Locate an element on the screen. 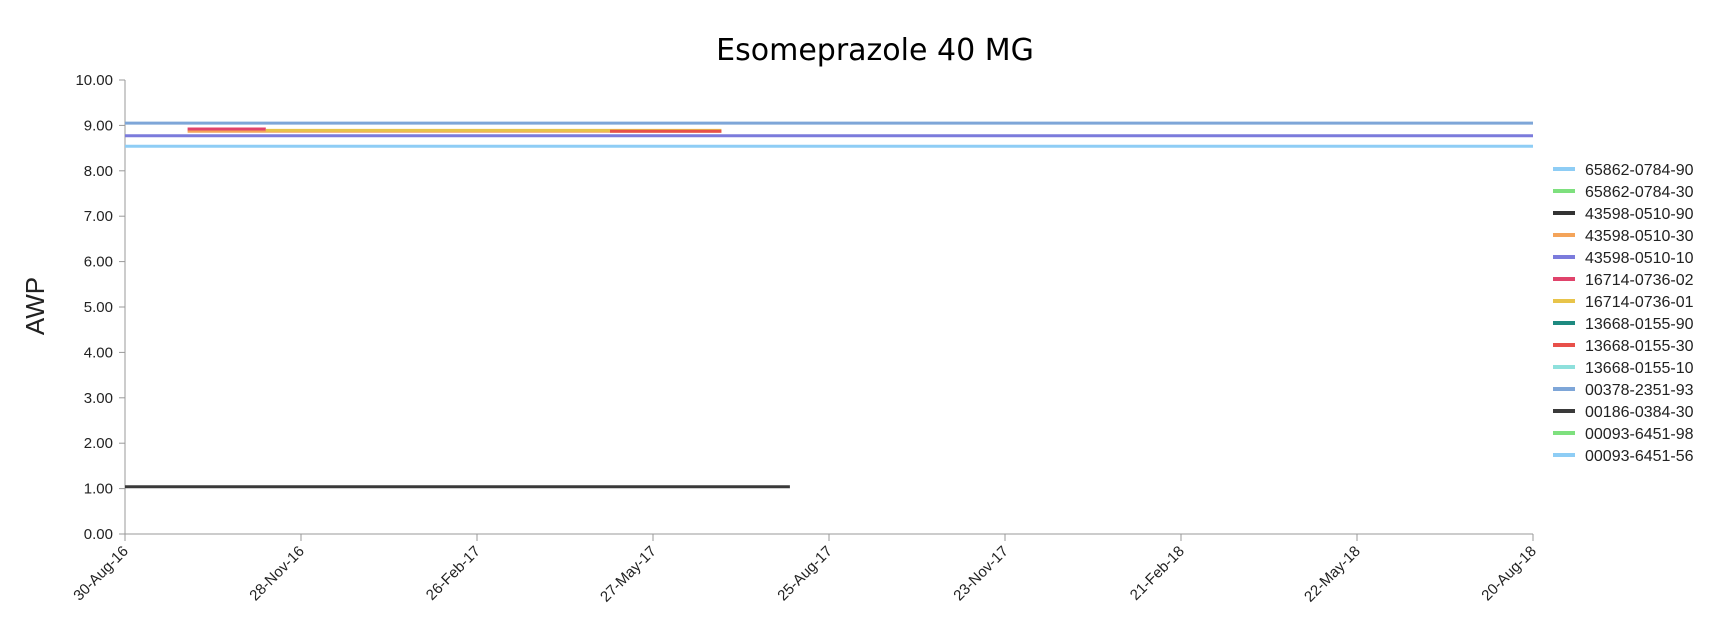 This screenshot has width=1730, height=643. x-tick-label: 25-Aug-17 is located at coordinates (805, 574).